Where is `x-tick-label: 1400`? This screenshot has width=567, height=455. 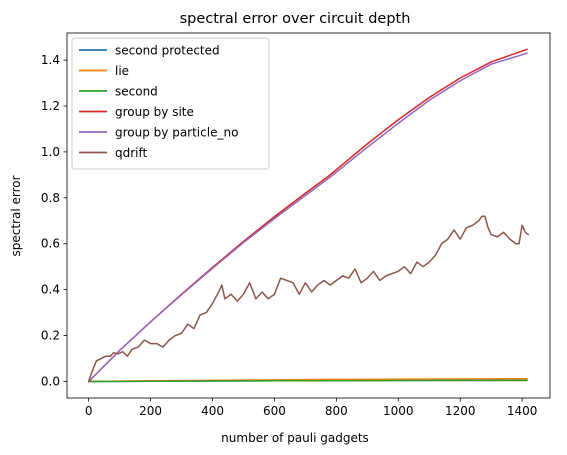
x-tick-label: 1400 is located at coordinates (522, 411).